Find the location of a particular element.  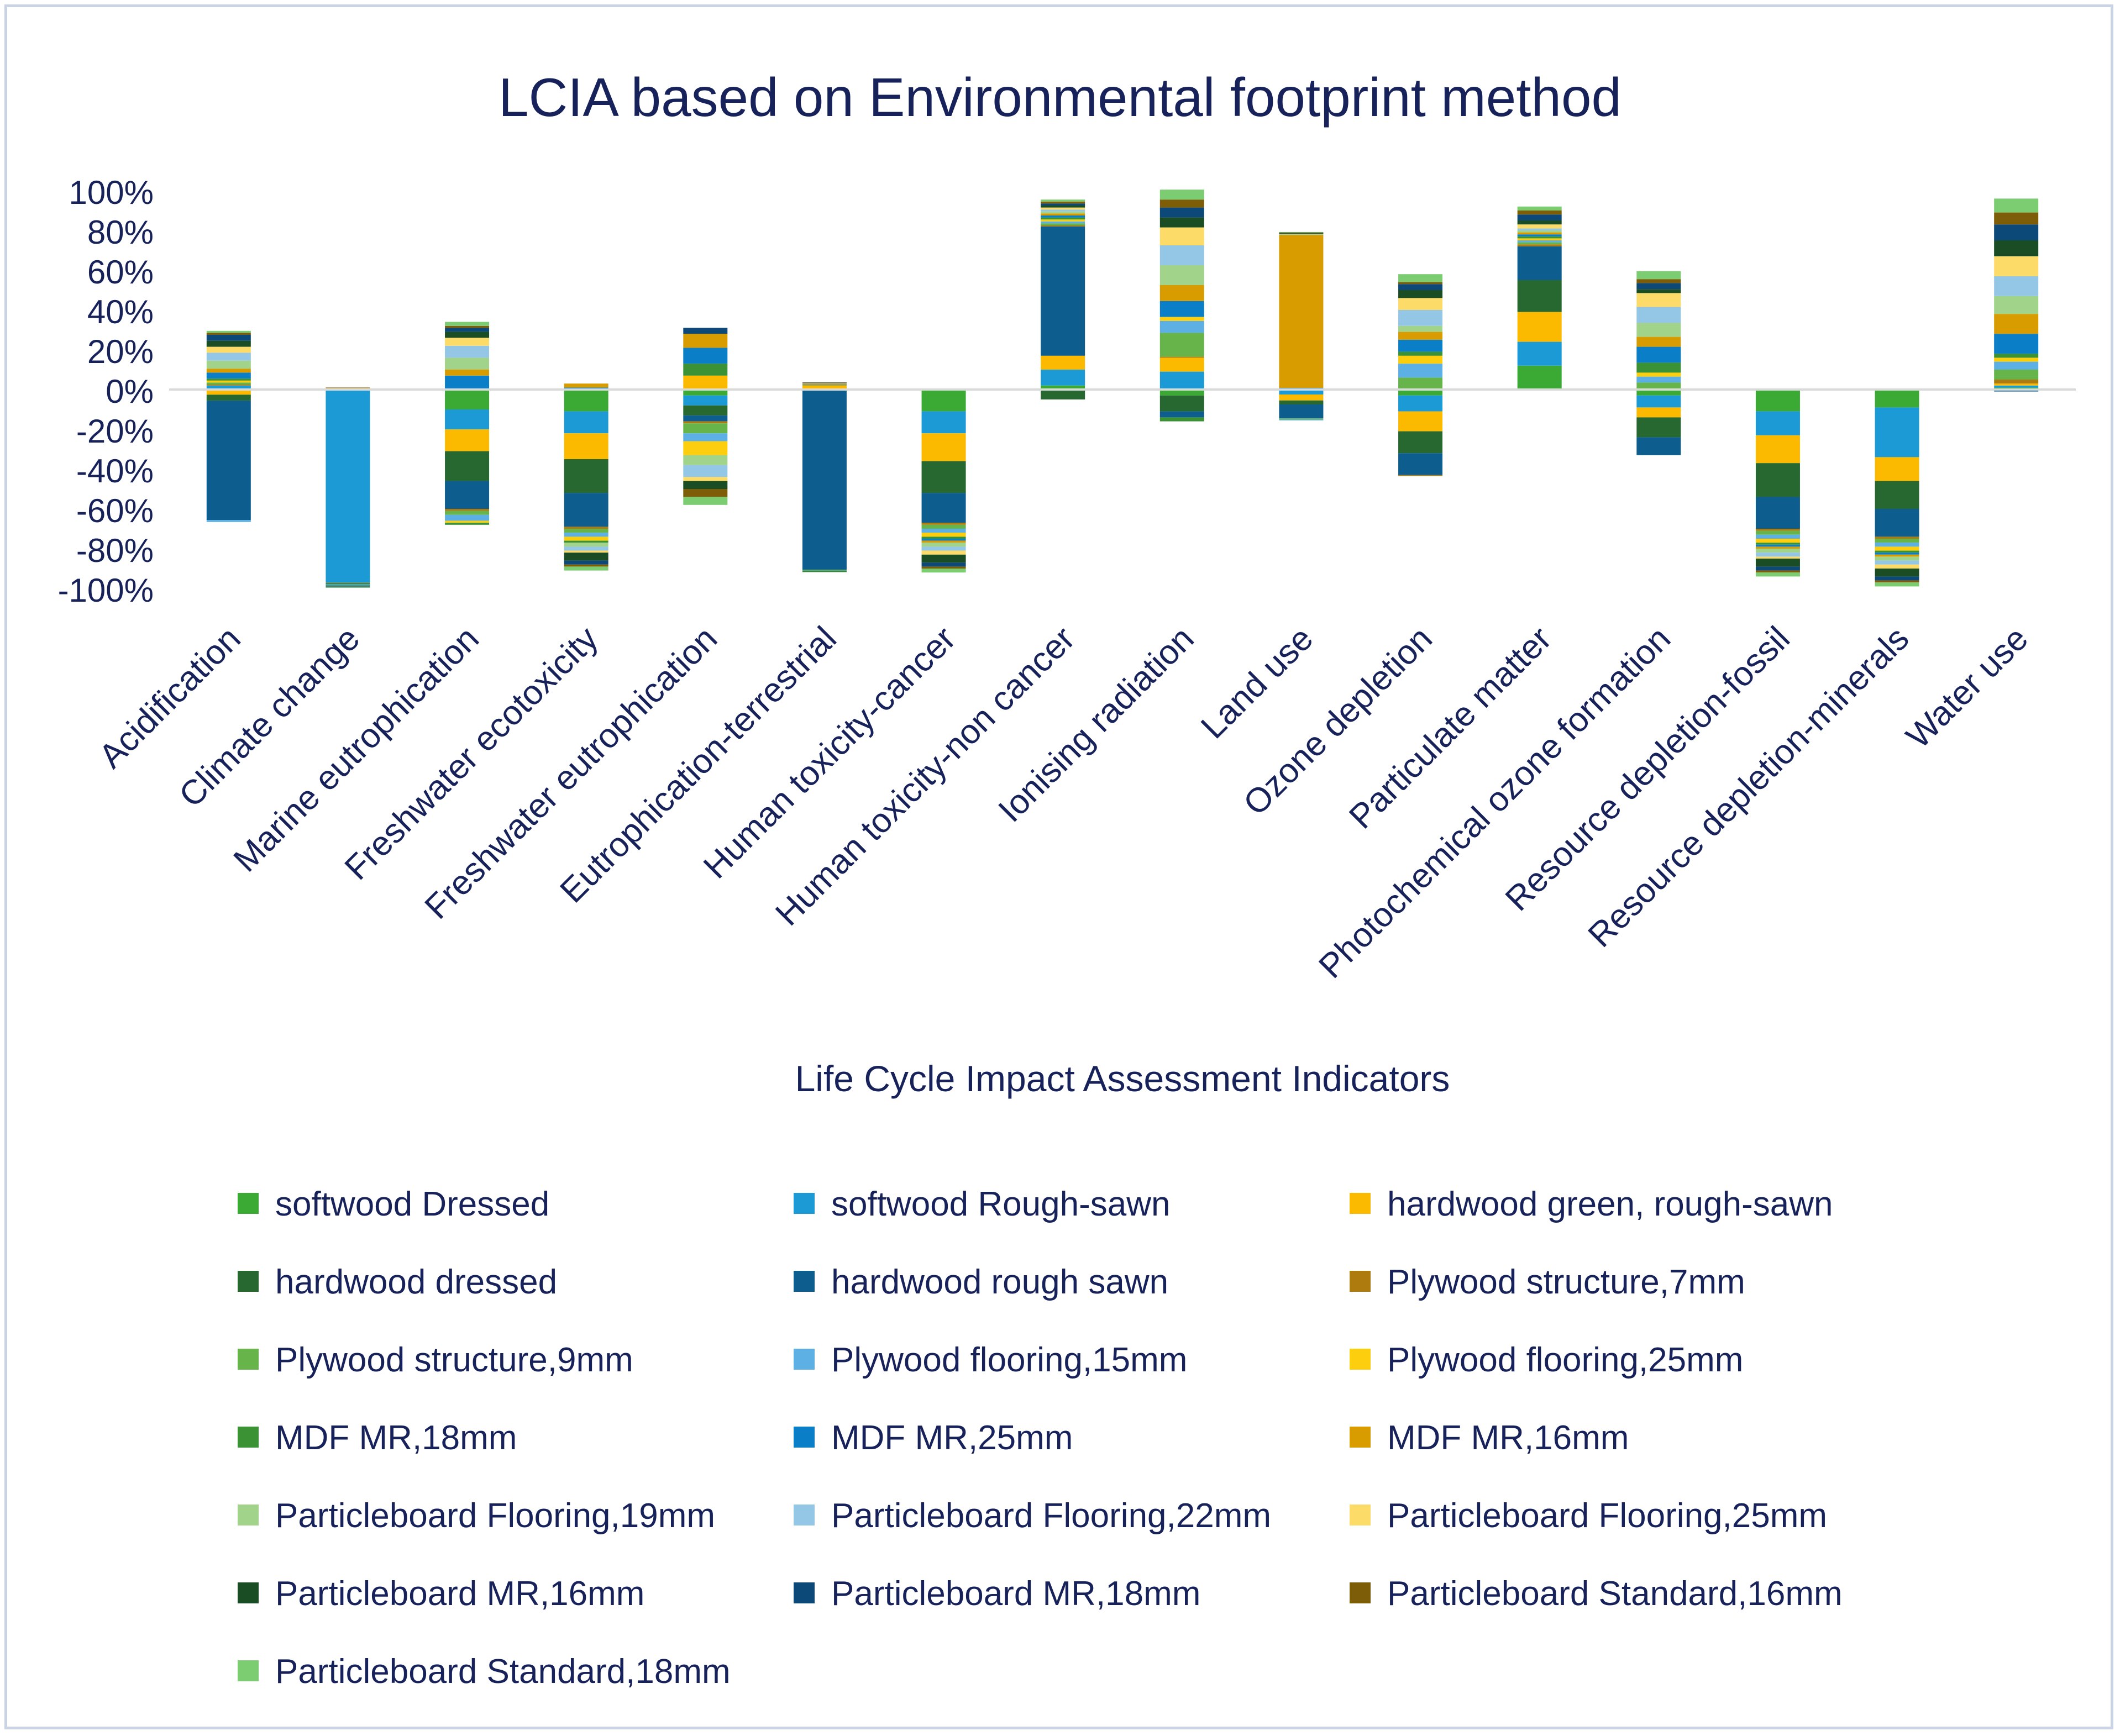

legend-label: Particleboard Standard,16mm is located at coordinates (1615, 1594).